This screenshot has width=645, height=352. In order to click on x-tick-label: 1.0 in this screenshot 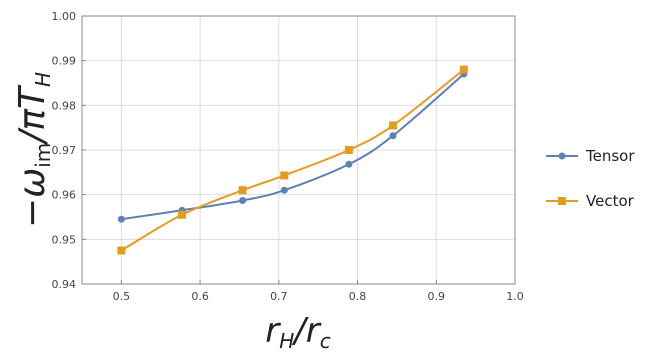, I will do `click(515, 296)`.